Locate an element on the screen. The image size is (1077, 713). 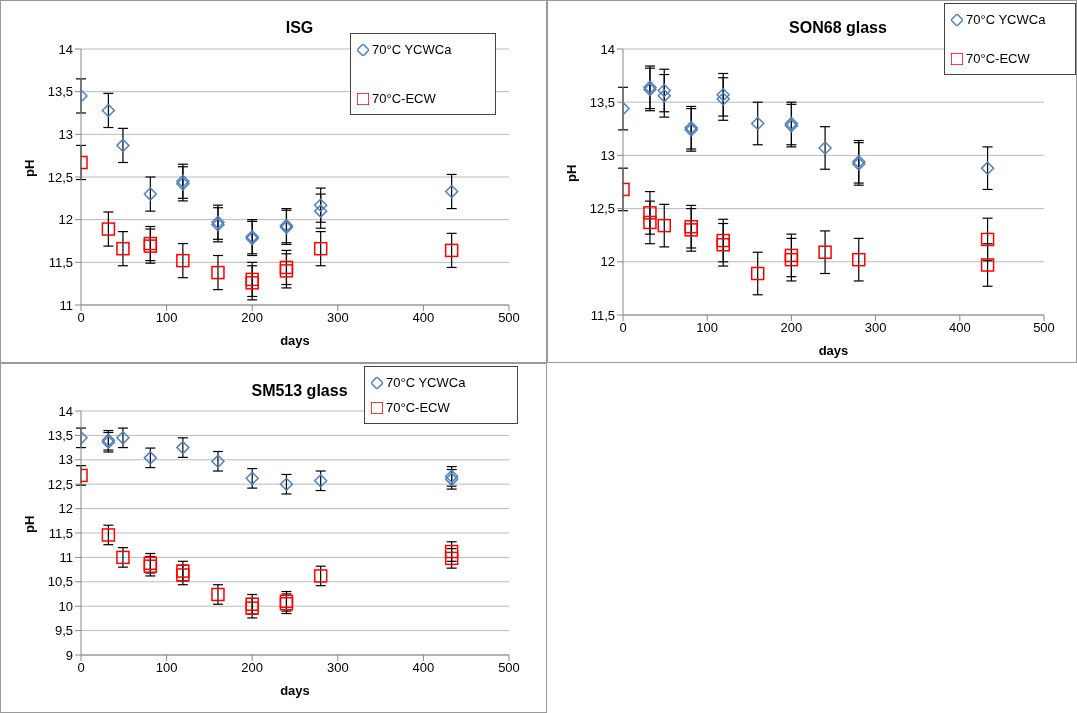
chart-title: ISG is located at coordinates (299, 28).